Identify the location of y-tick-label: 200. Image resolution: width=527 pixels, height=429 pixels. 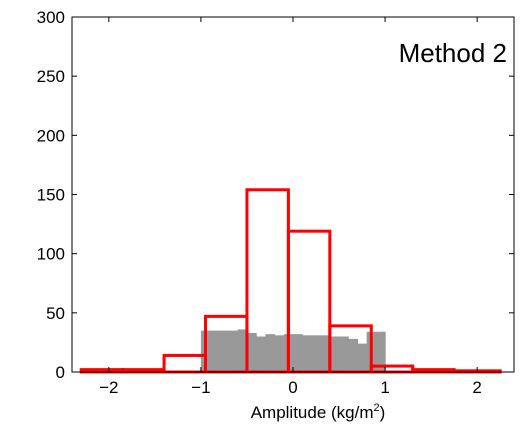
(51, 135).